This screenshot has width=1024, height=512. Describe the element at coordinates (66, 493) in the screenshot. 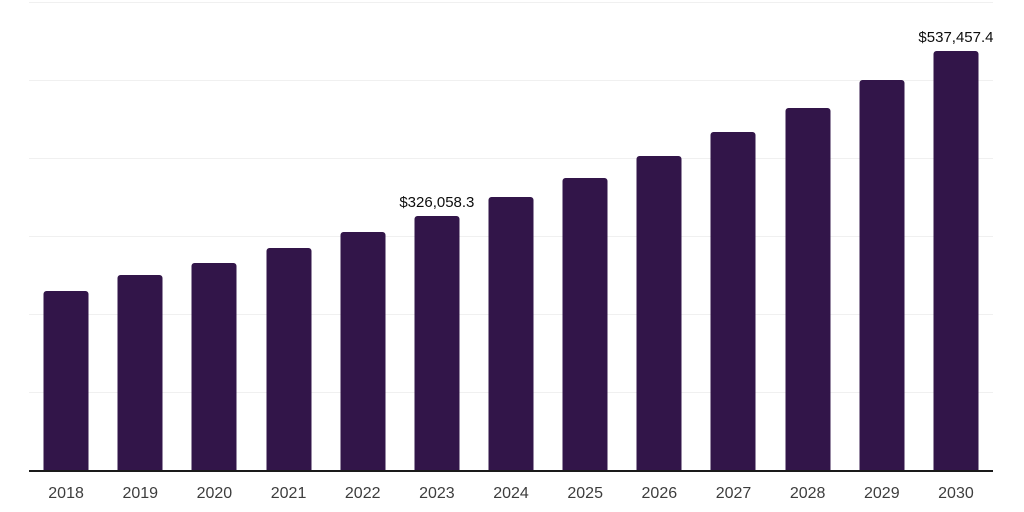

I see `x-tick-2018: 2018` at that location.